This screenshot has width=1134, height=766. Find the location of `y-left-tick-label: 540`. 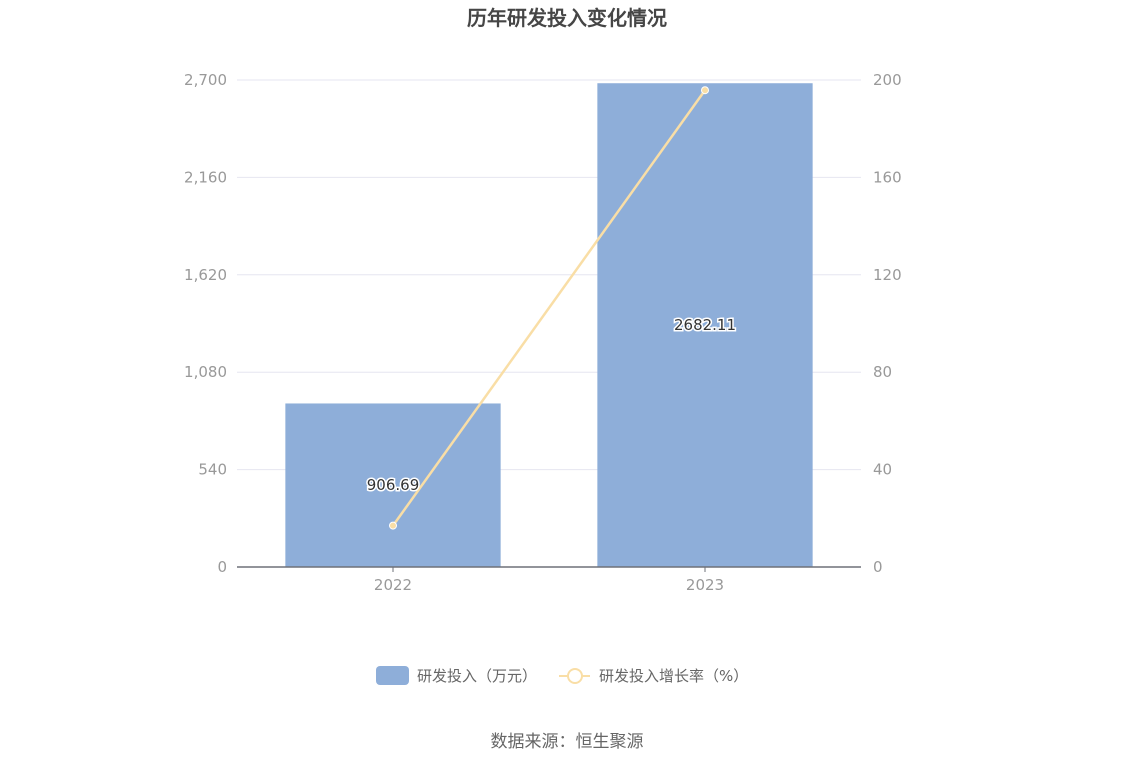

y-left-tick-label: 540 is located at coordinates (212, 470).